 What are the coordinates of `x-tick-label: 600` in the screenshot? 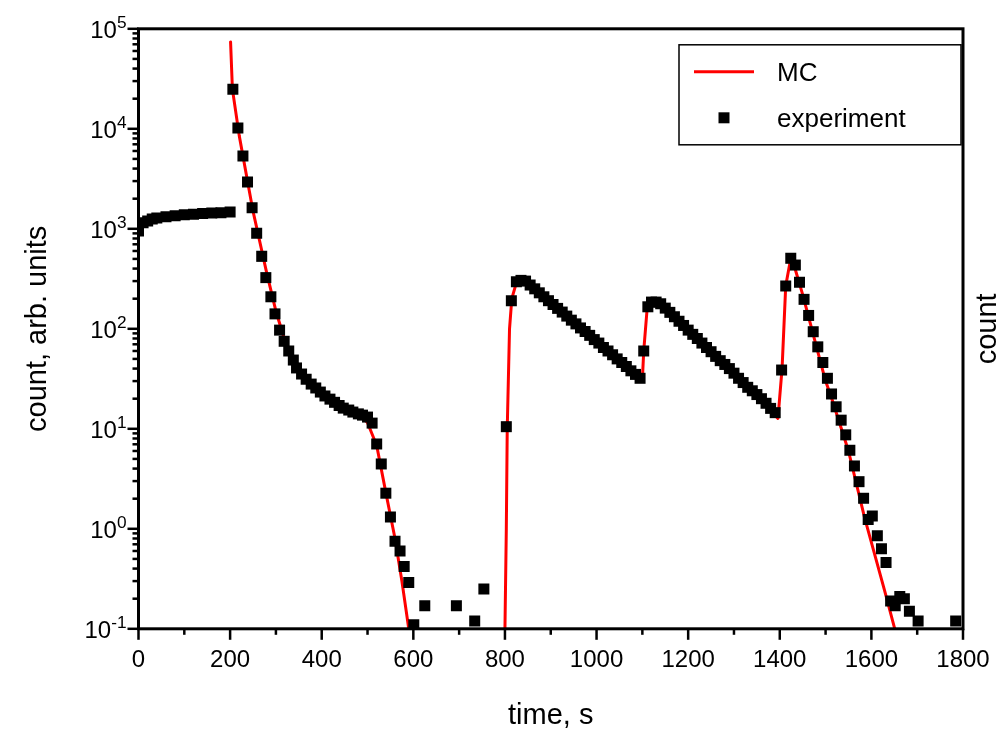 It's located at (413, 658).